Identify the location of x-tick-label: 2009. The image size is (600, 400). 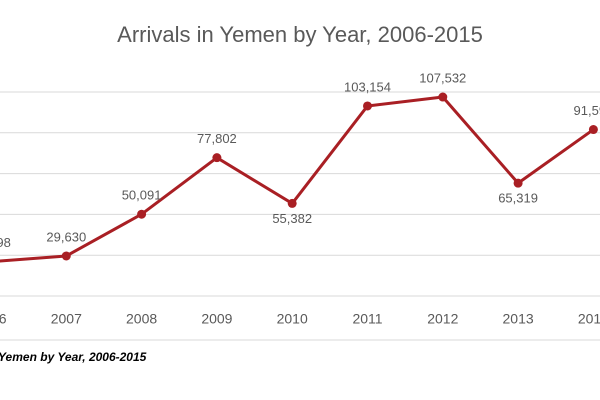
(216, 319).